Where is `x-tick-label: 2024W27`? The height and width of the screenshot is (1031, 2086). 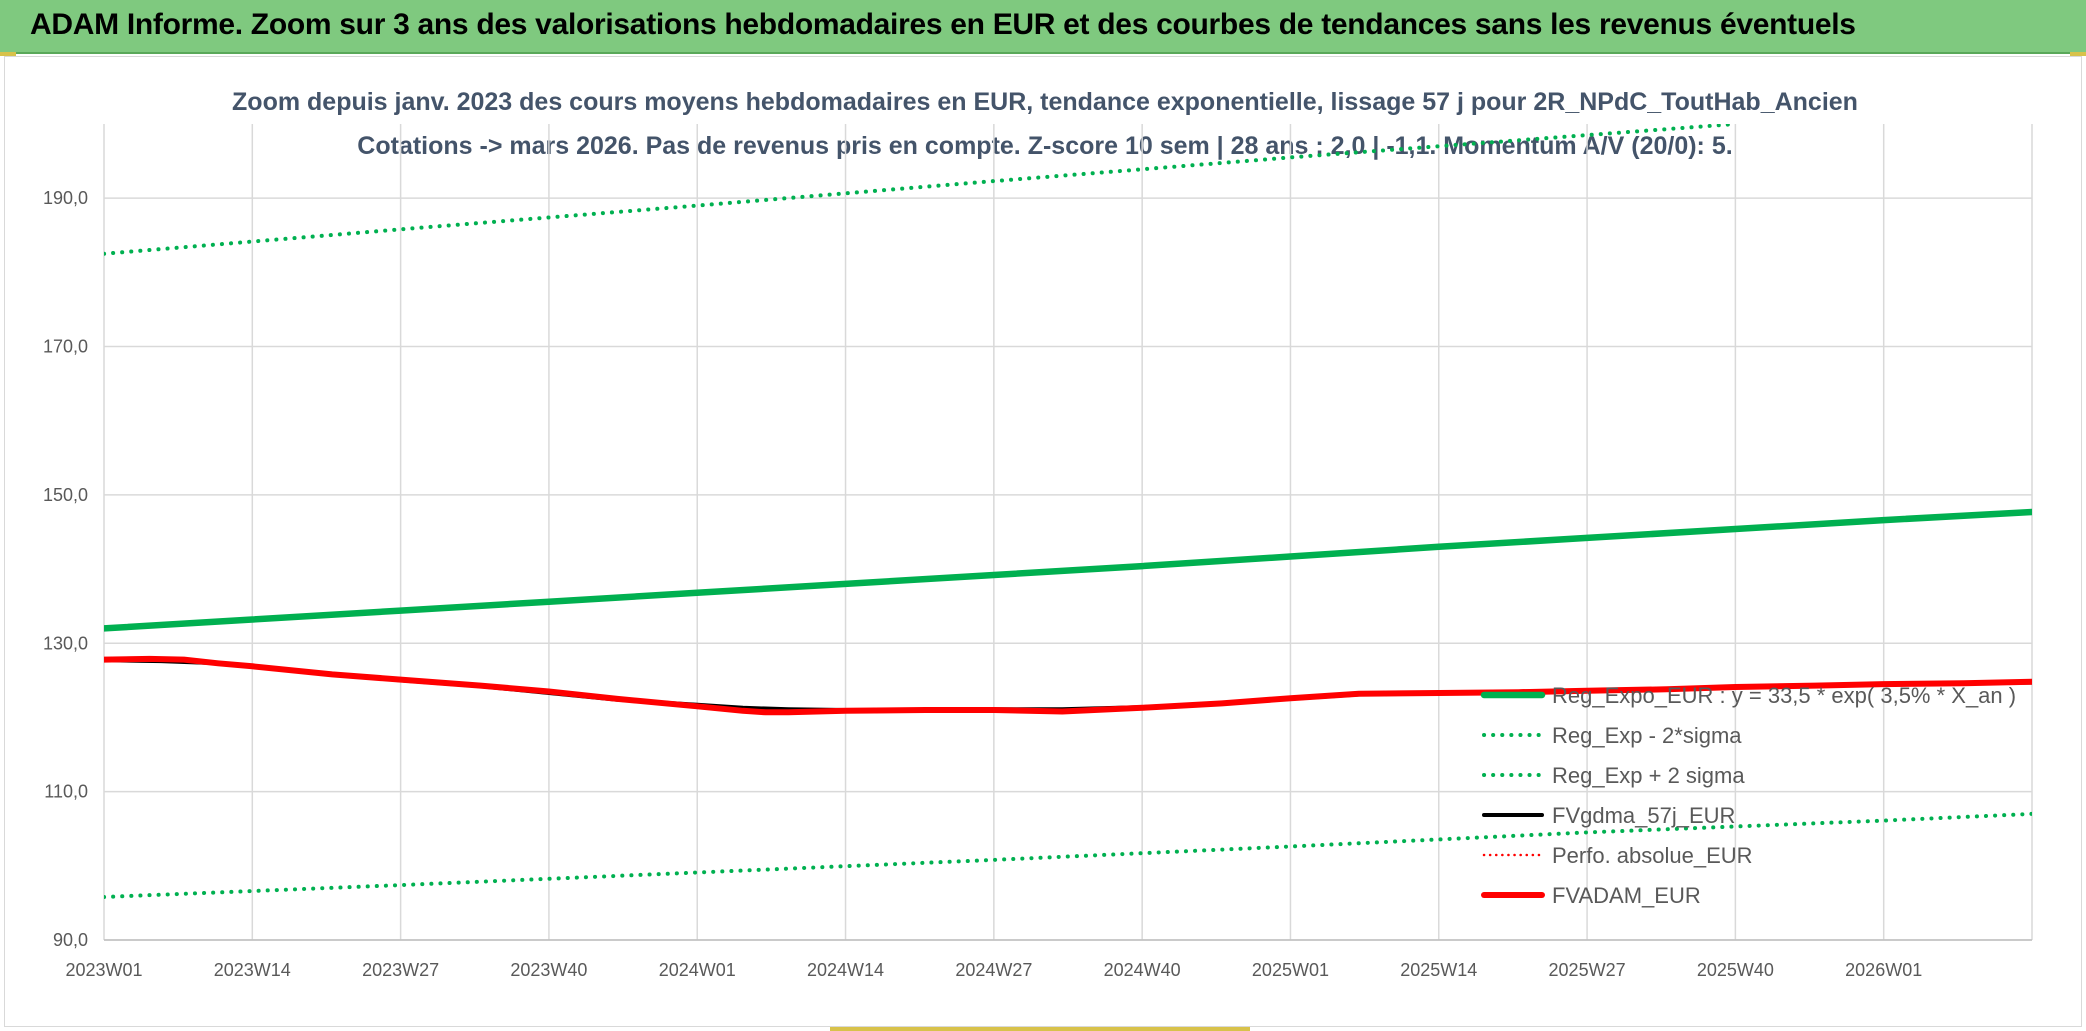 x-tick-label: 2024W27 is located at coordinates (993, 970).